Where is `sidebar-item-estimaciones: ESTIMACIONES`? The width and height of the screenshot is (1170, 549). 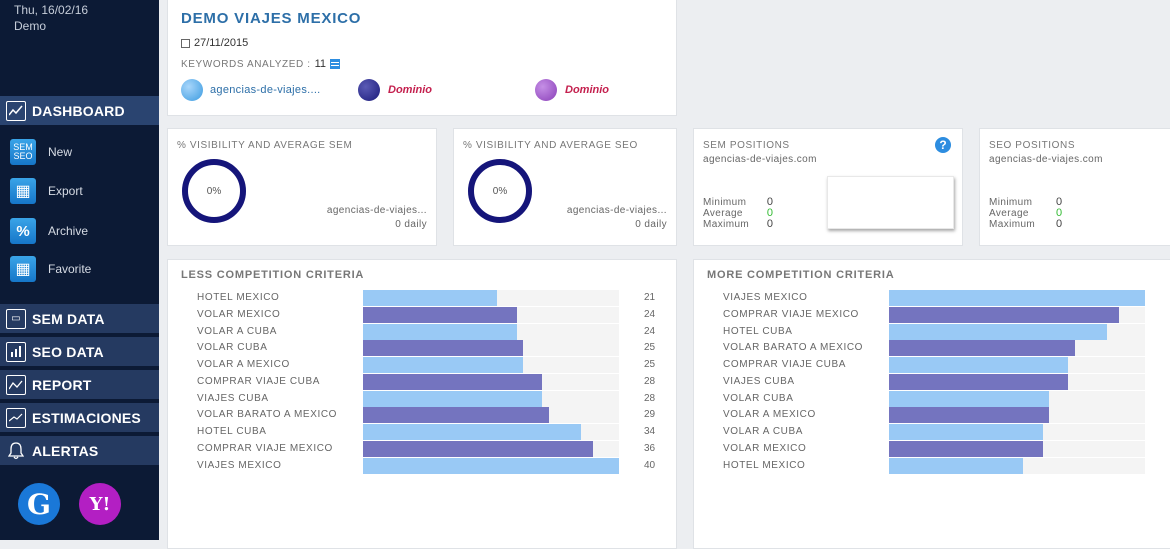
sidebar-item-estimaciones: ESTIMACIONES is located at coordinates (79, 418).